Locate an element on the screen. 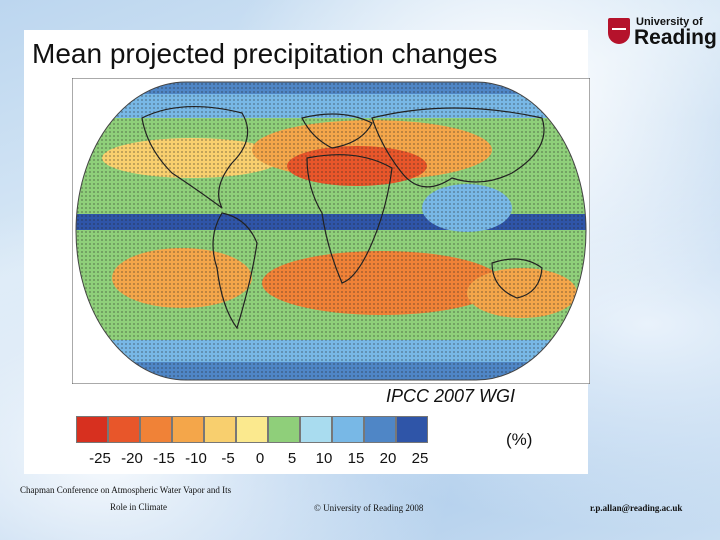 The width and height of the screenshot is (720, 540). colorbar-tick-label: 10 is located at coordinates (324, 458).